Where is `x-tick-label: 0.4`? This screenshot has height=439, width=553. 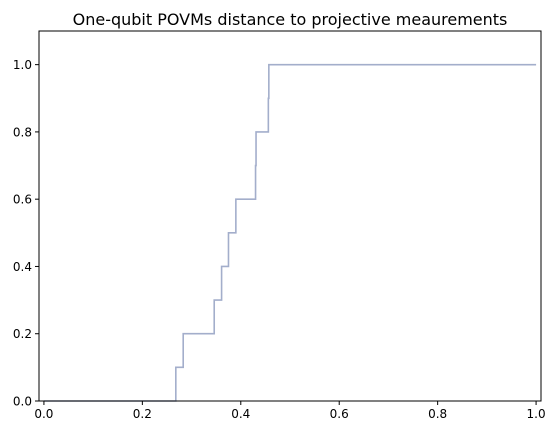 x-tick-label: 0.4 is located at coordinates (240, 414).